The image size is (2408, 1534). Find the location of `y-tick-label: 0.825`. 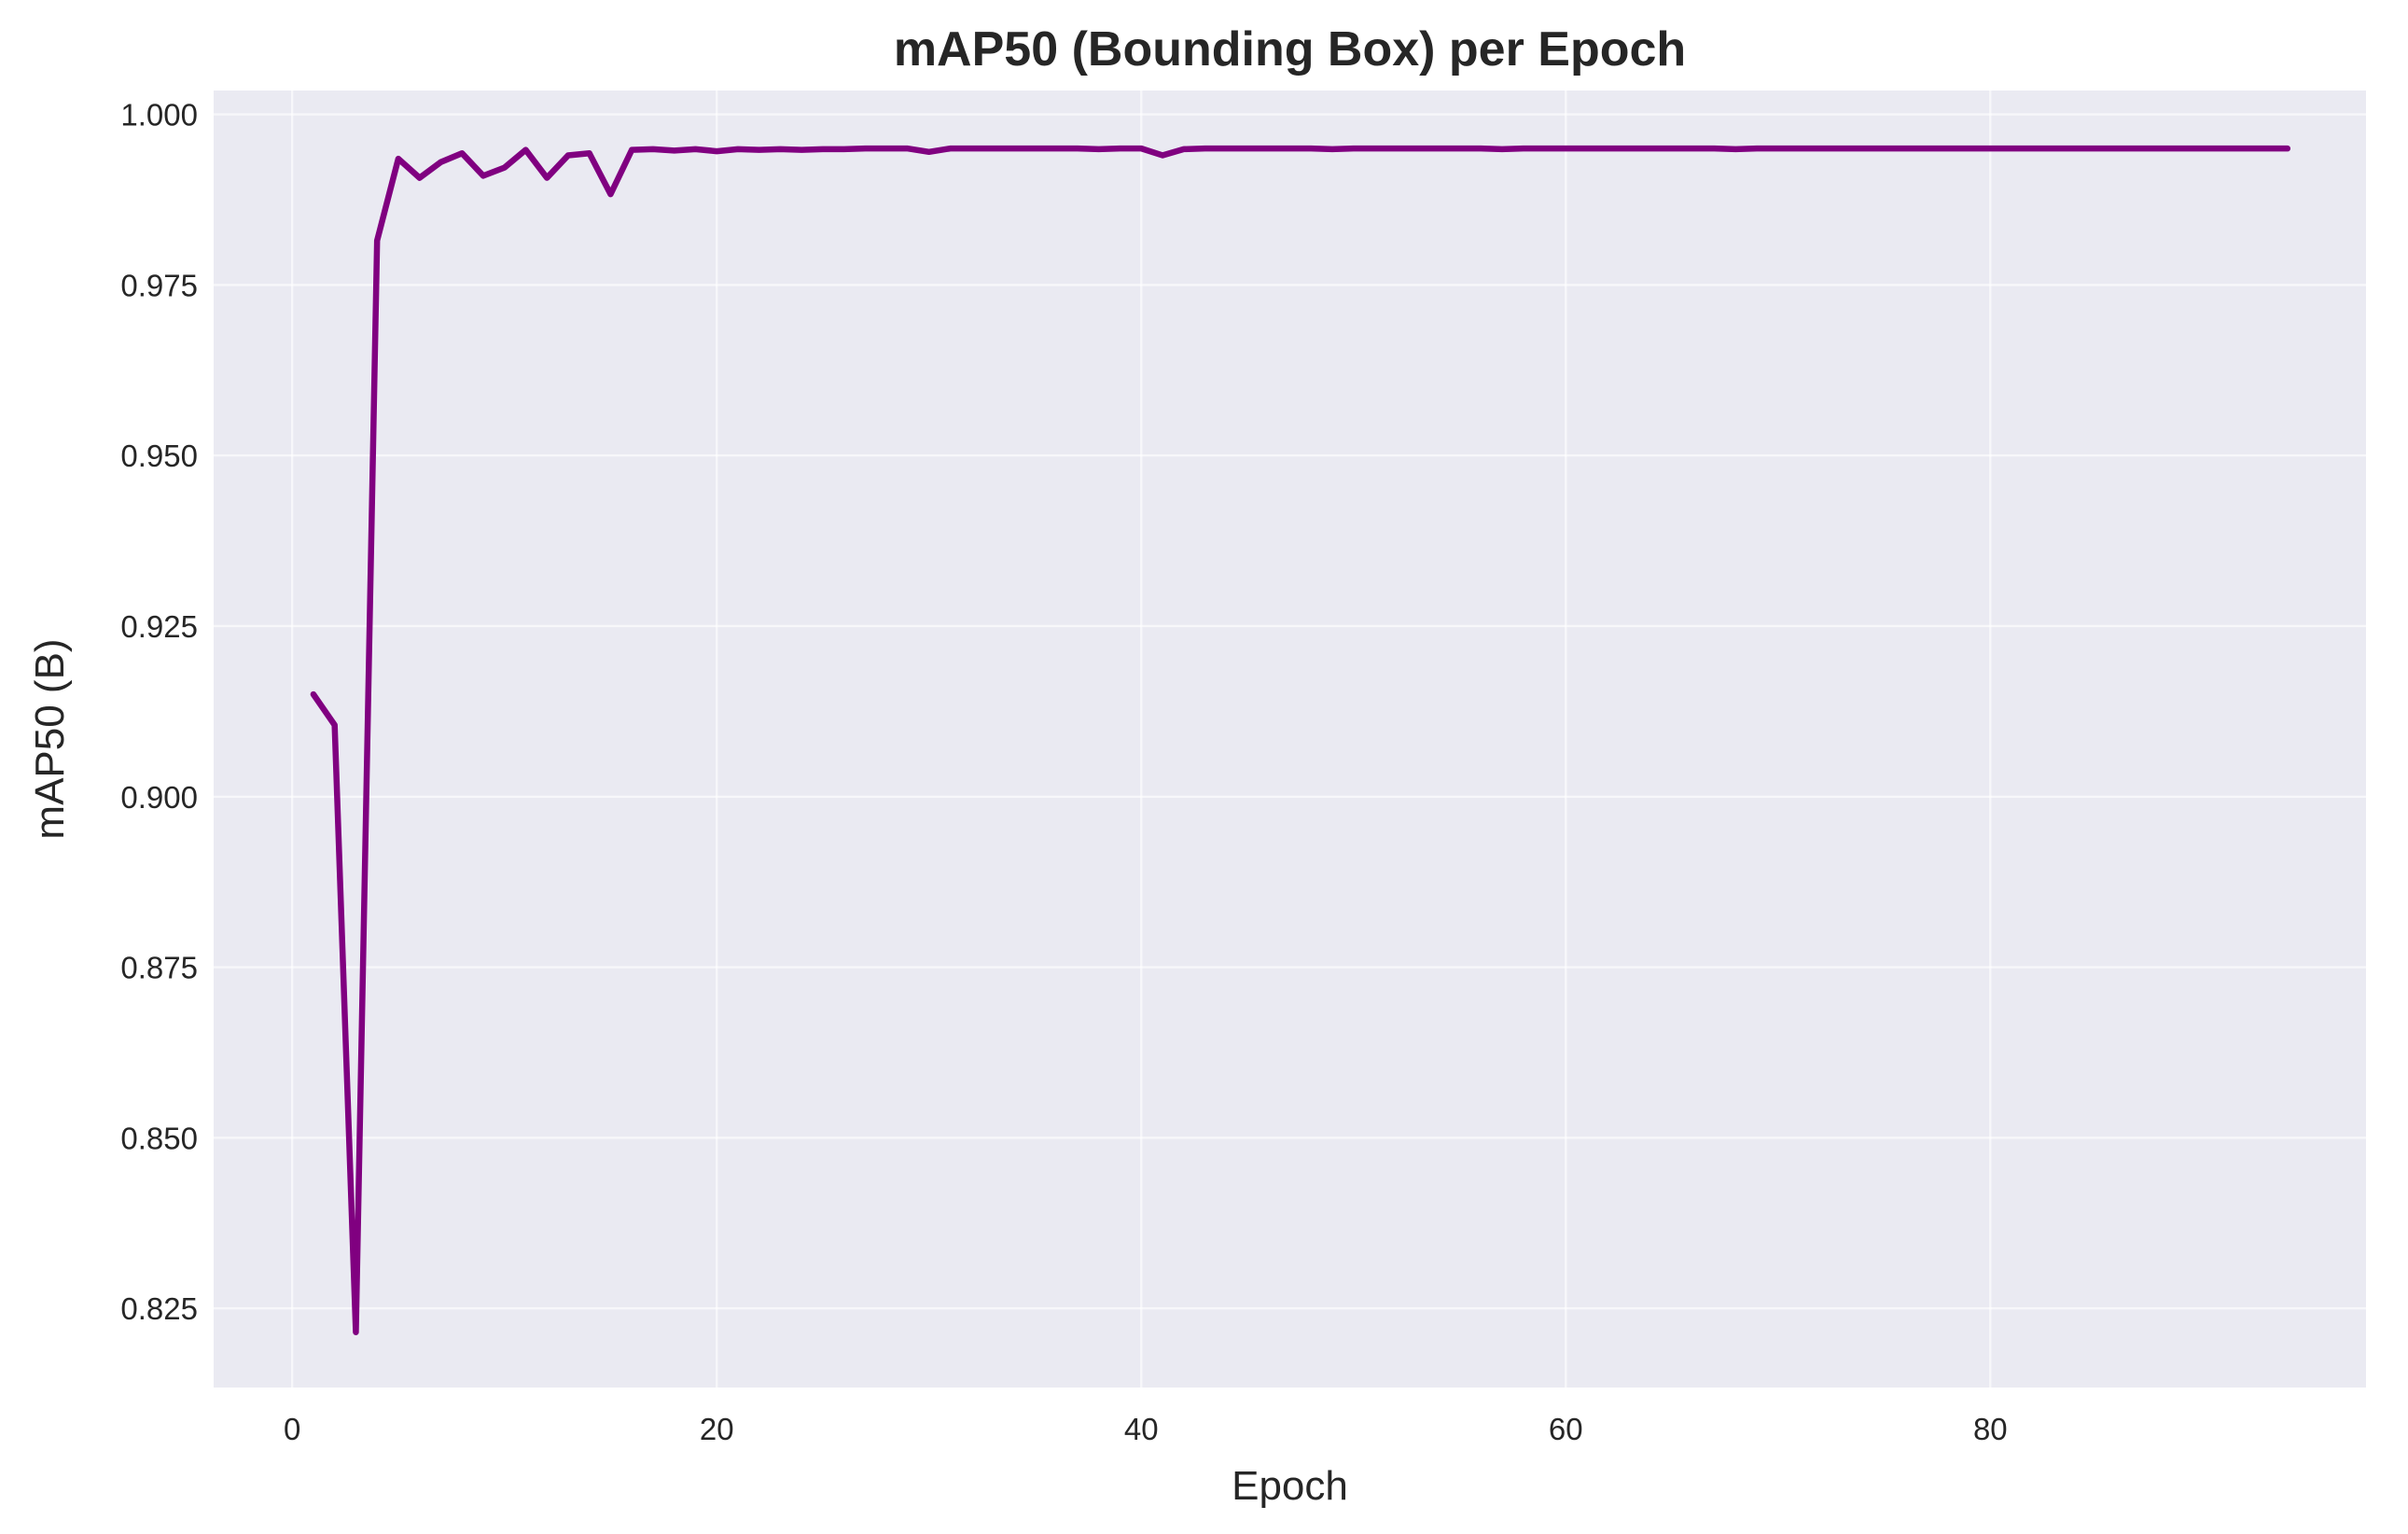

y-tick-label: 0.825 is located at coordinates (159, 1308).